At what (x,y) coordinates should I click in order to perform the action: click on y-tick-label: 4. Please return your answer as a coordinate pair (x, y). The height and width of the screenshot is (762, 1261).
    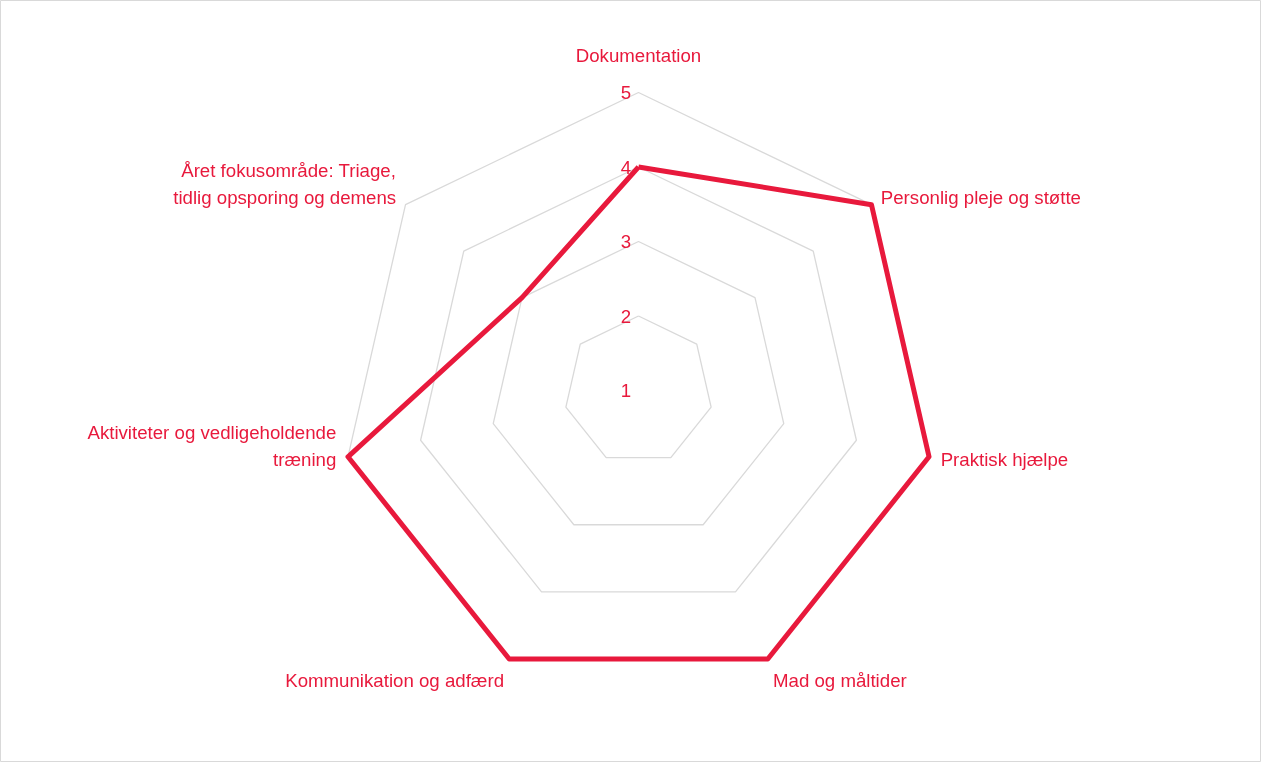
    Looking at the image, I should click on (626, 167).